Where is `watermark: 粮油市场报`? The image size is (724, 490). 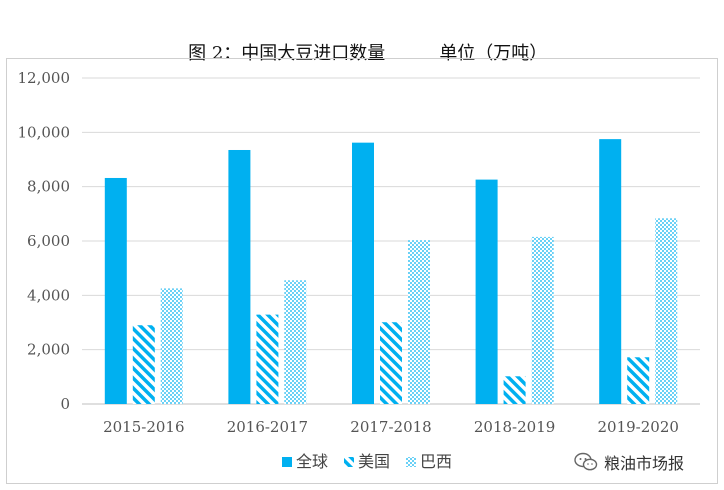 watermark: 粮油市场报 is located at coordinates (629, 462).